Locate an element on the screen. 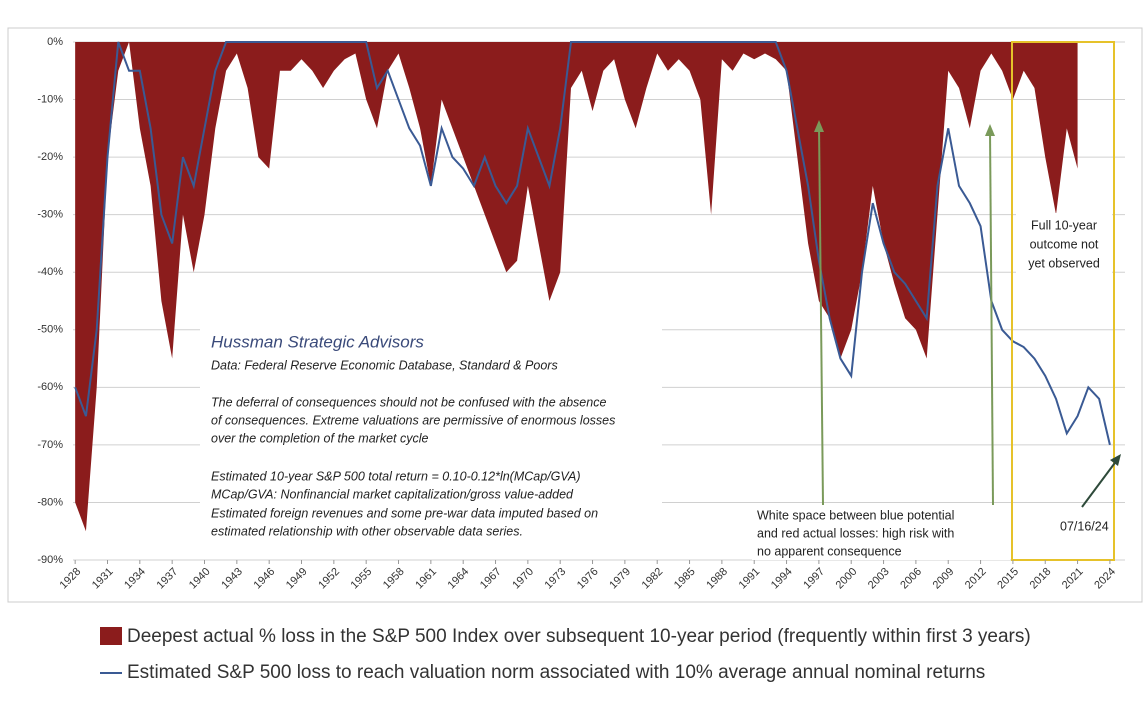 Image resolution: width=1144 pixels, height=720 pixels. x-tick-label: 1985 is located at coordinates (685, 579).